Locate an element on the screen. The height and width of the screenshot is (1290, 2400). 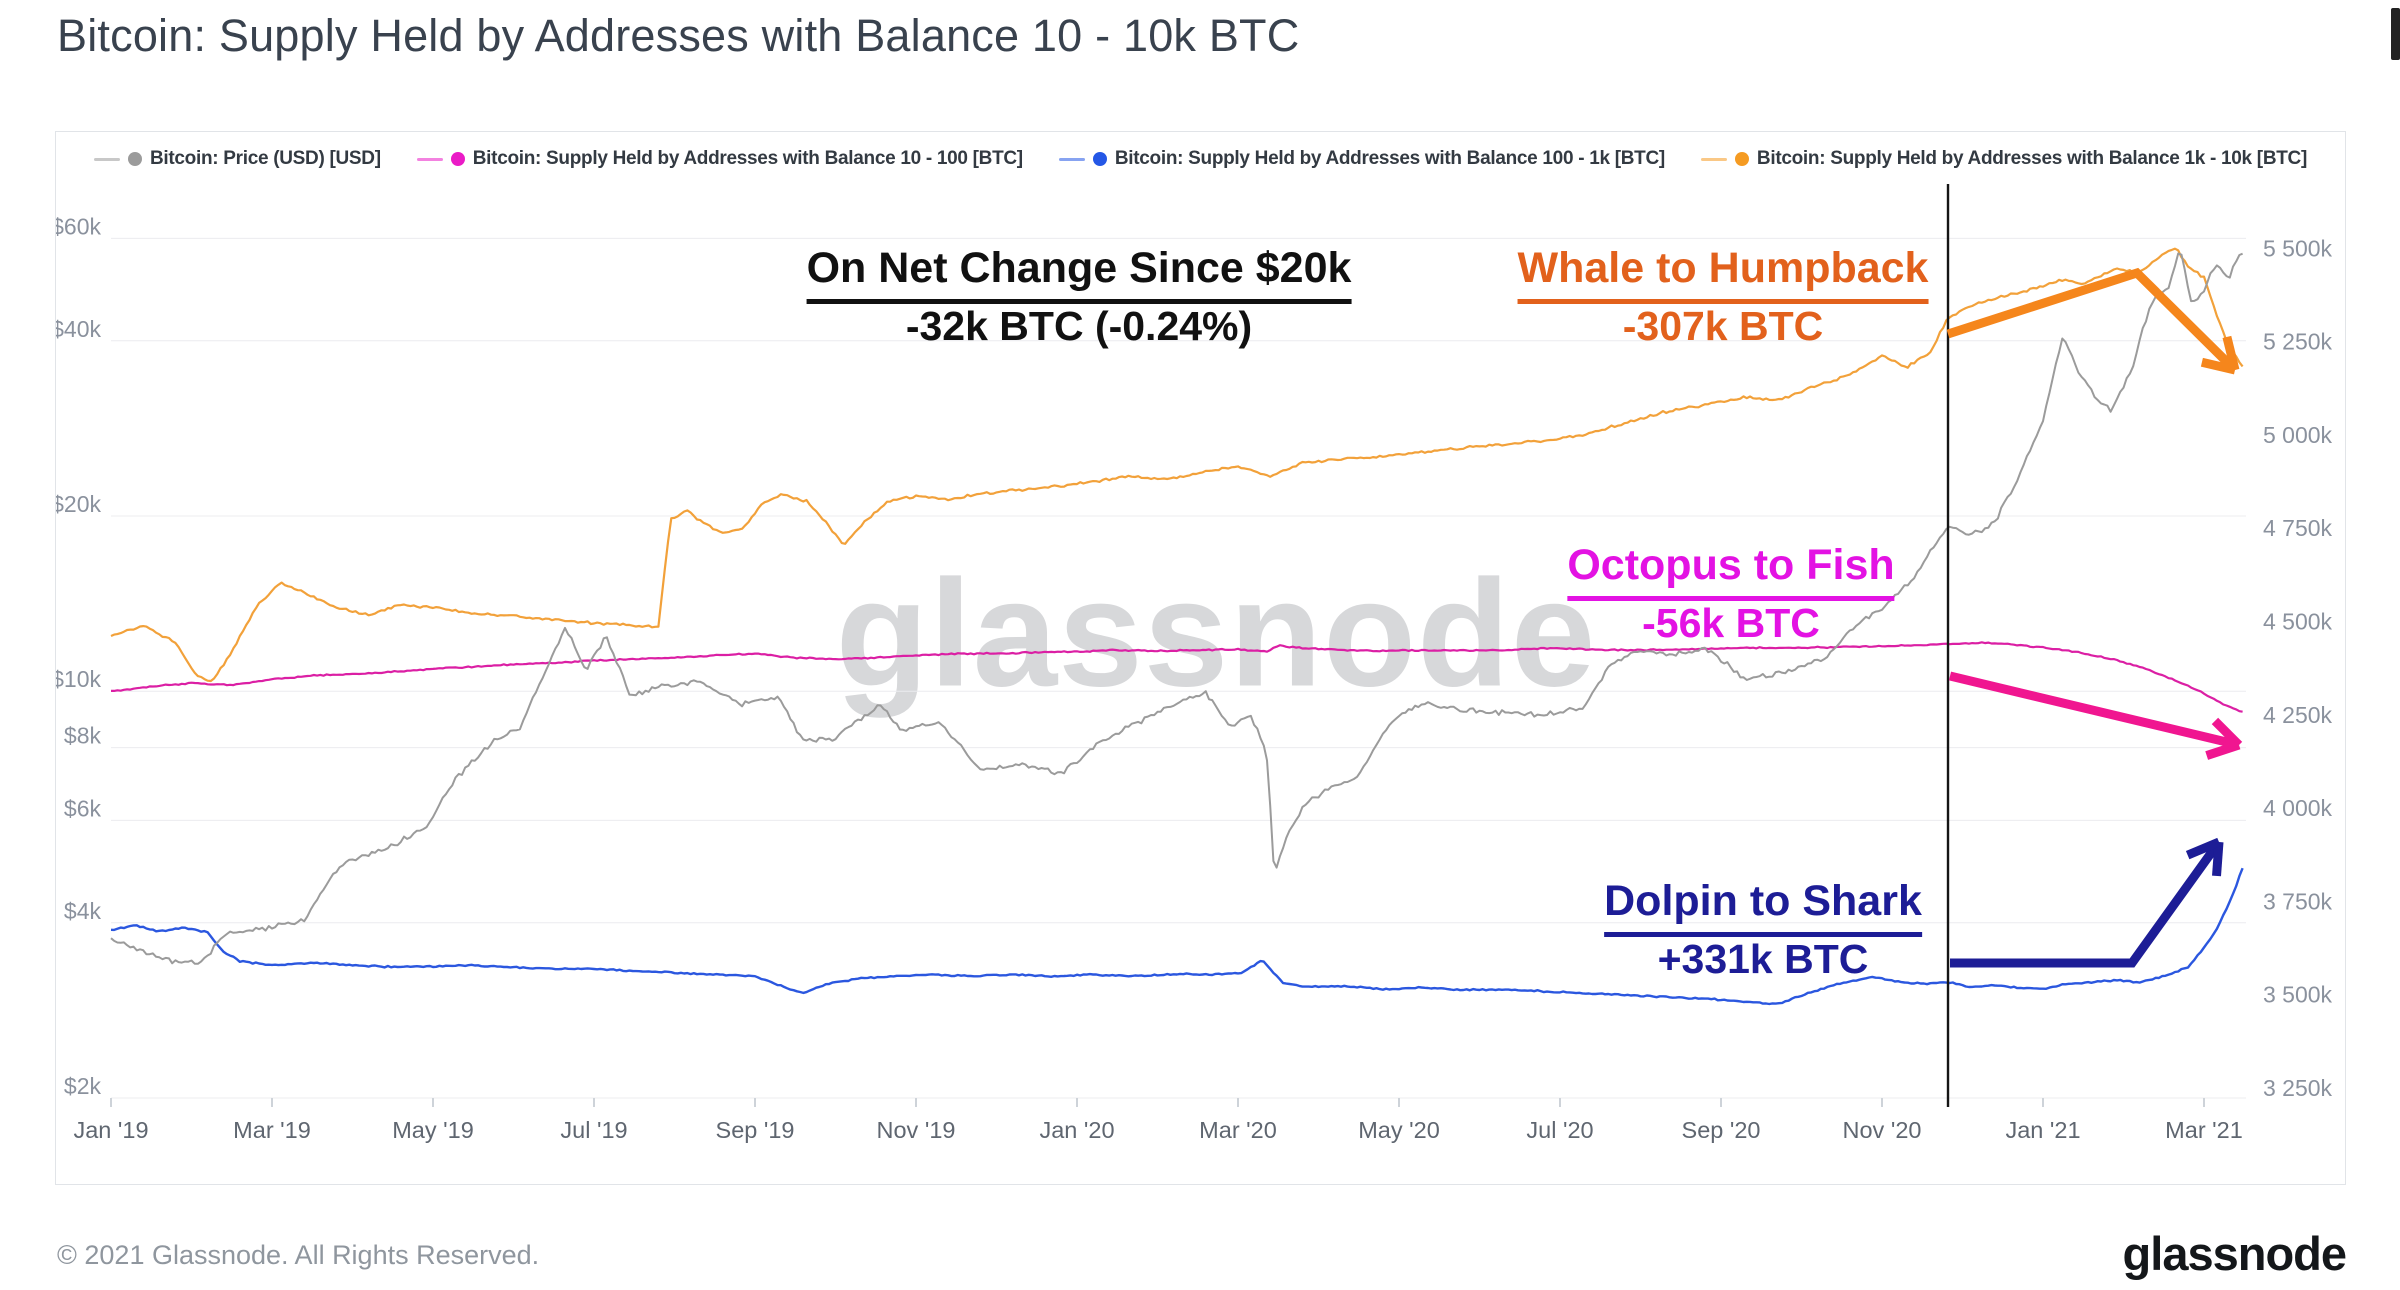
whale-arrow is located at coordinates (2093, 321).